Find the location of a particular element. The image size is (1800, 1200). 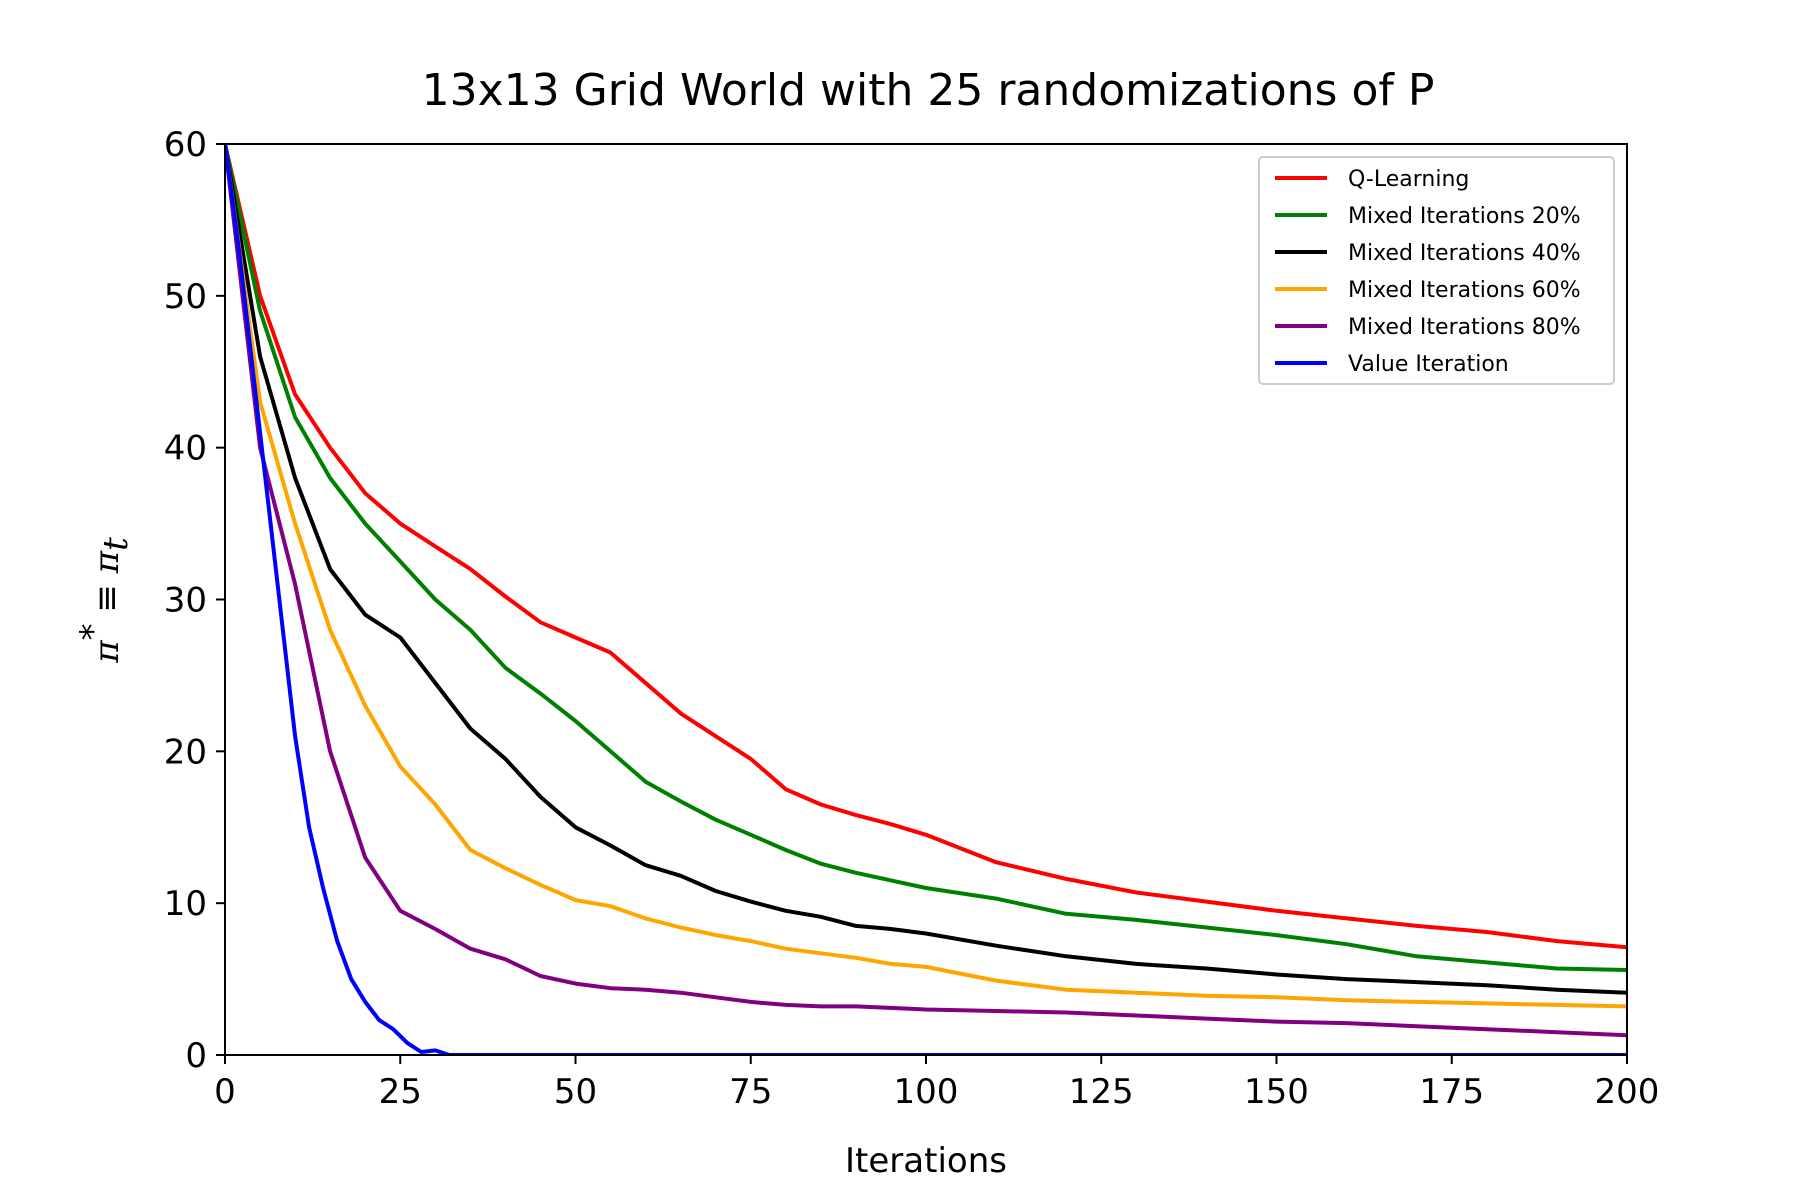

x-tick-label: 200 is located at coordinates (1627, 1092).